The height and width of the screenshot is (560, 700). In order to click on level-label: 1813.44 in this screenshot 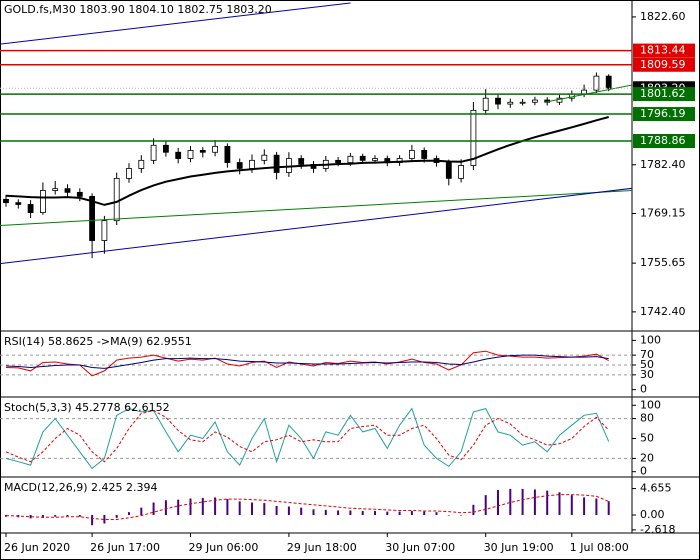, I will do `click(663, 50)`.